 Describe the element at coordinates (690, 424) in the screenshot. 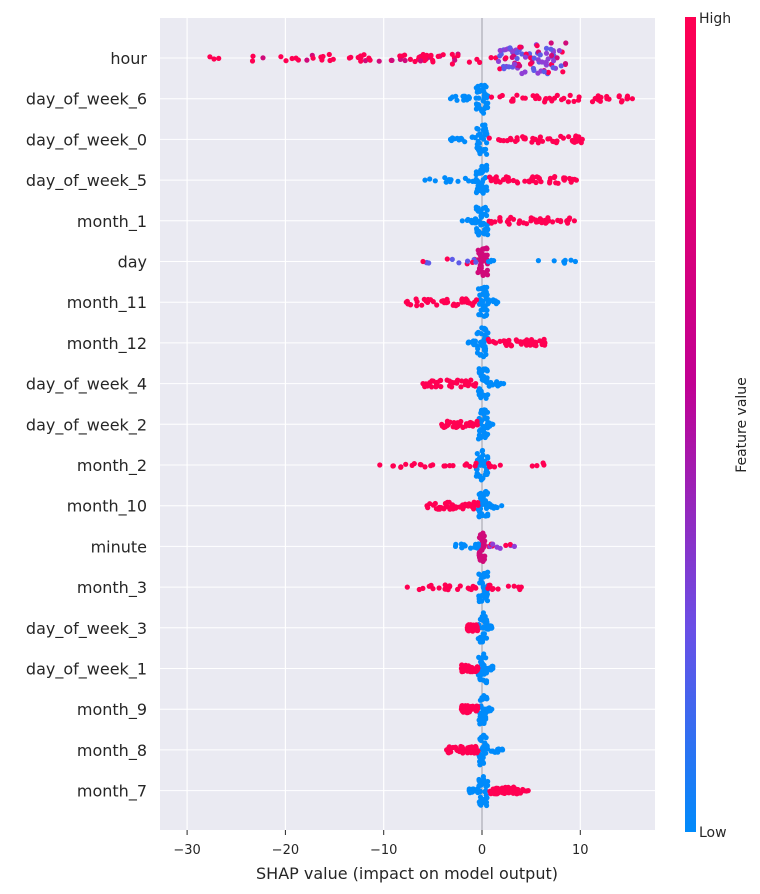

I see `colorbar` at that location.